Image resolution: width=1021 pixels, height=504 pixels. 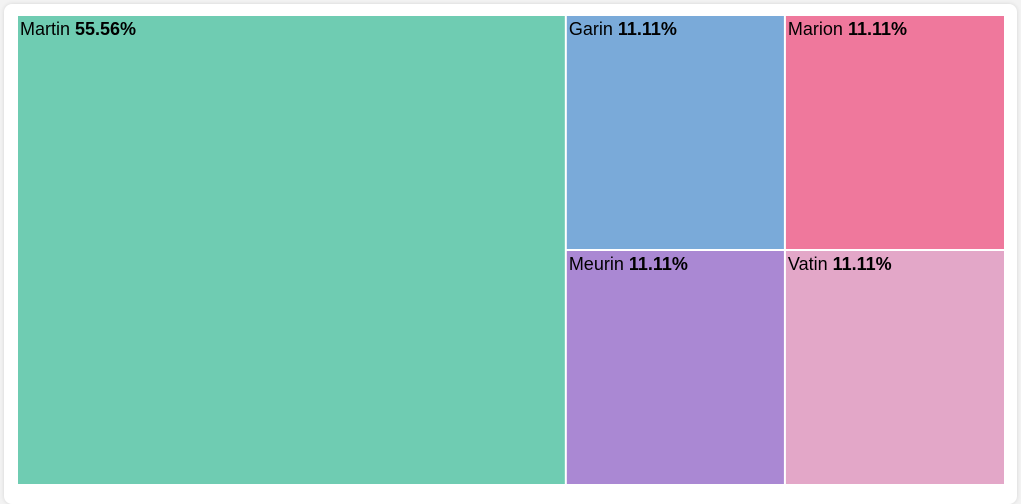 I want to click on tile-name-marion: Marion, so click(x=818, y=29).